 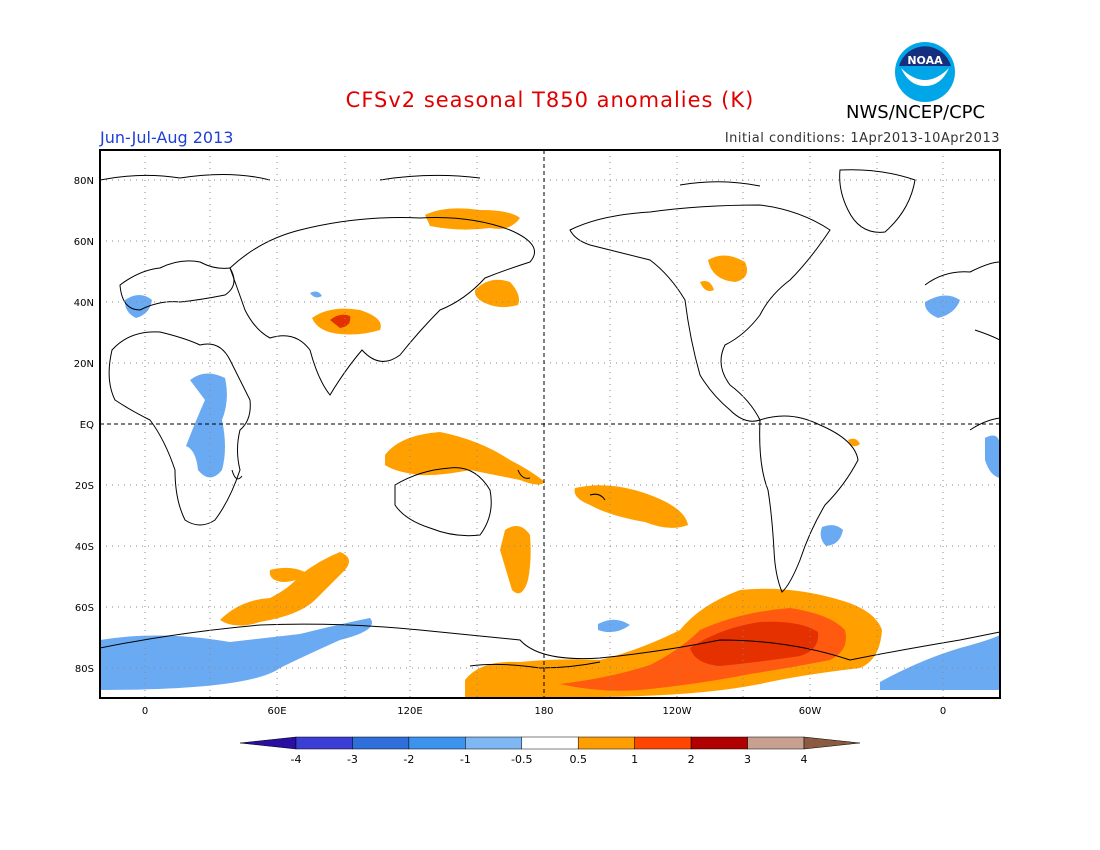 I want to click on noaa-logo-icon: NOAA, so click(x=925, y=72).